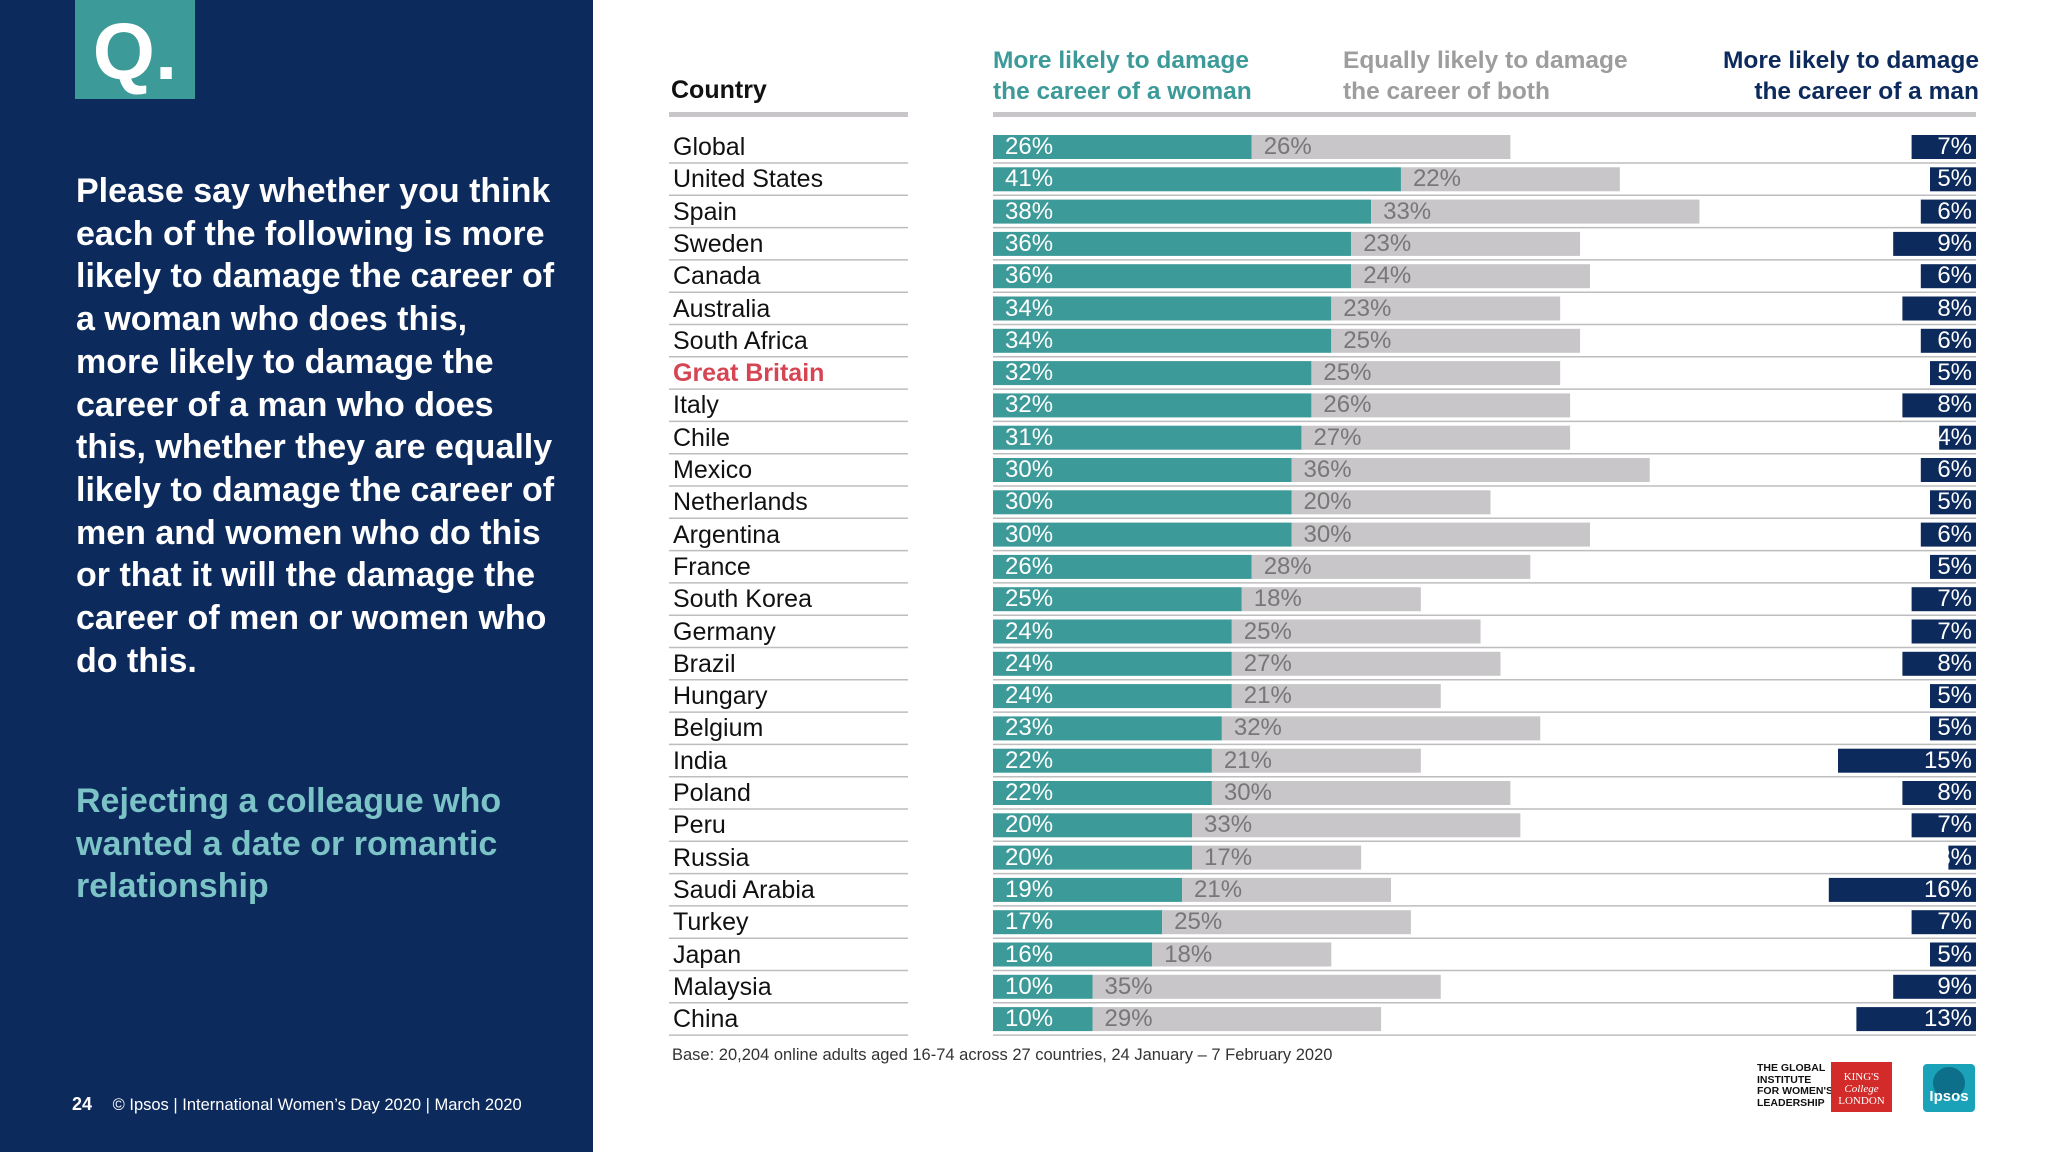 This screenshot has width=2048, height=1152. What do you see at coordinates (1267, 663) in the screenshot?
I see `value-label-both: 27%` at bounding box center [1267, 663].